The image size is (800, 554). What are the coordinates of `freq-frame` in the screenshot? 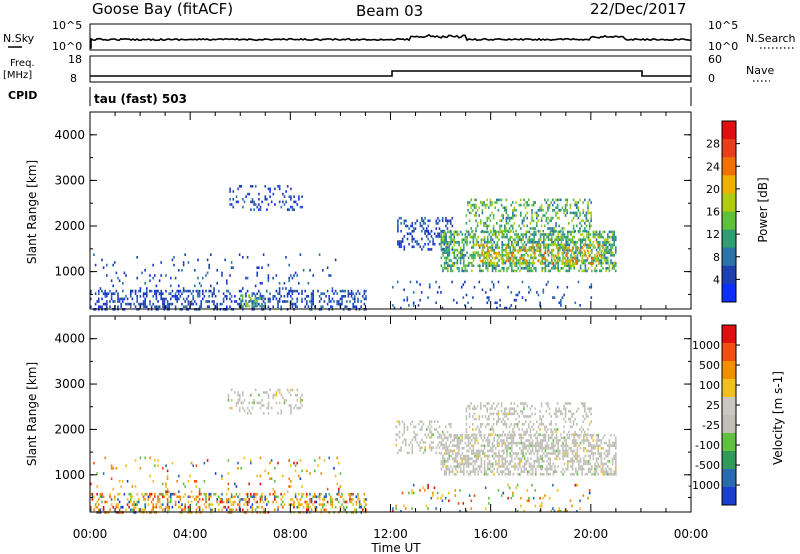 It's located at (390, 69).